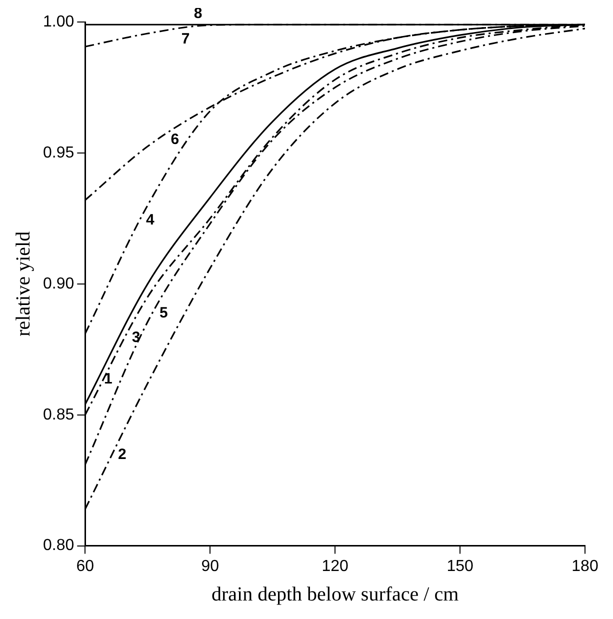 Image resolution: width=613 pixels, height=619 pixels. Describe the element at coordinates (122, 454) in the screenshot. I see `series-label: 2` at that location.